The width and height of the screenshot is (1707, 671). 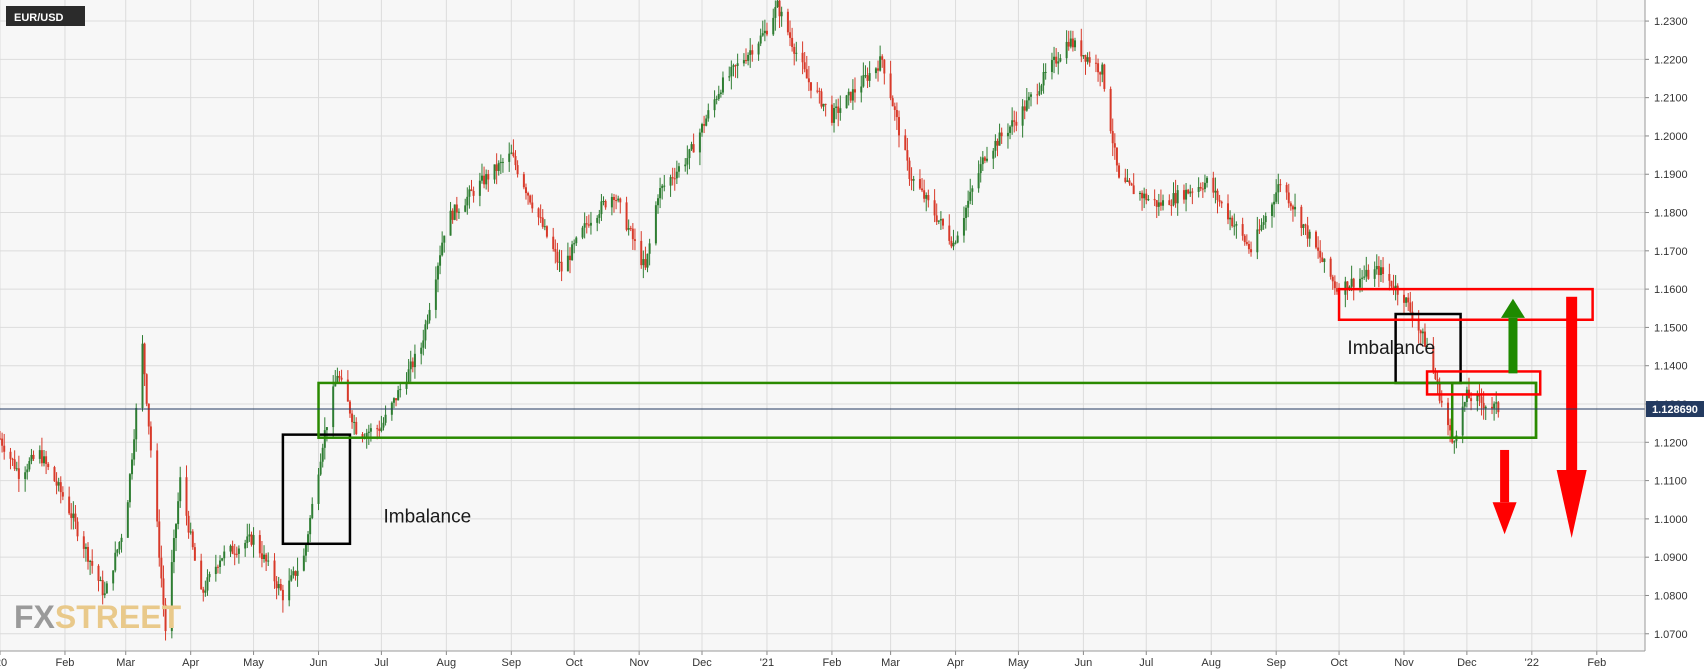 What do you see at coordinates (1504, 518) in the screenshot?
I see `down-arrow-head` at bounding box center [1504, 518].